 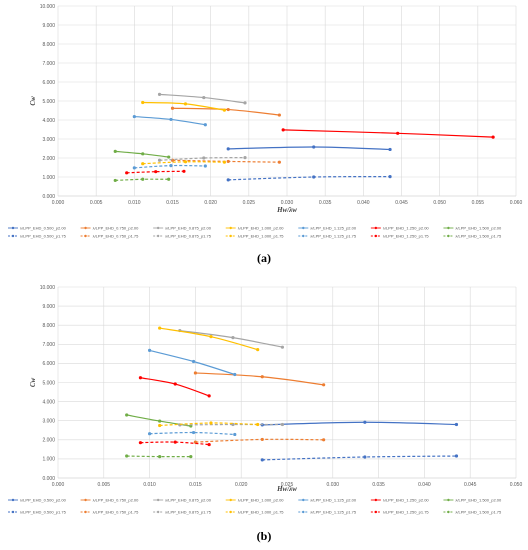 What do you see at coordinates (48, 479) in the screenshot?
I see `y-tick-label: 0.000` at bounding box center [48, 479].